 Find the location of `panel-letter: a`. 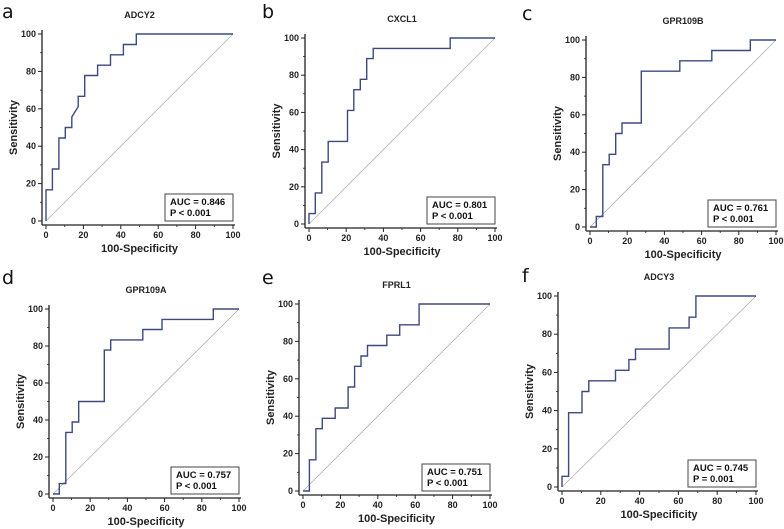

panel-letter: a is located at coordinates (8, 12).